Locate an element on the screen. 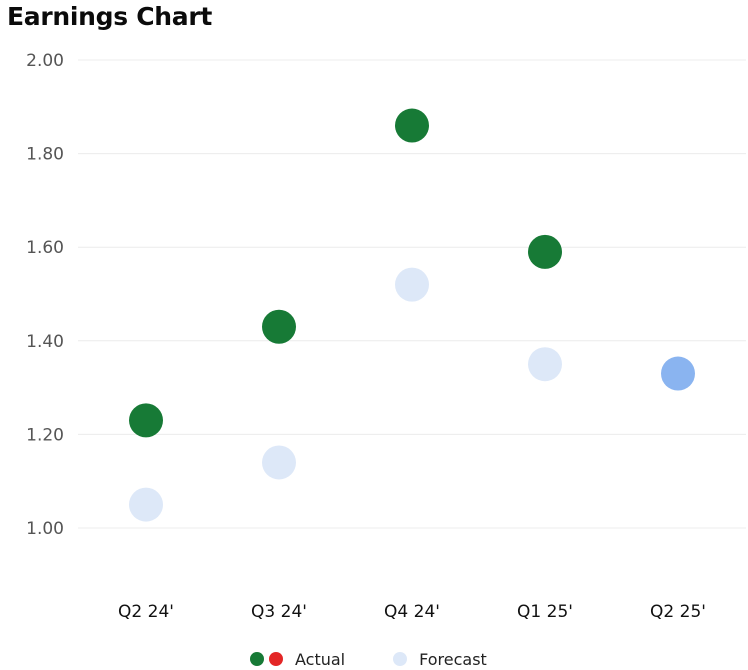 The height and width of the screenshot is (670, 748). legend-label-forecast: Forecast is located at coordinates (453, 659).